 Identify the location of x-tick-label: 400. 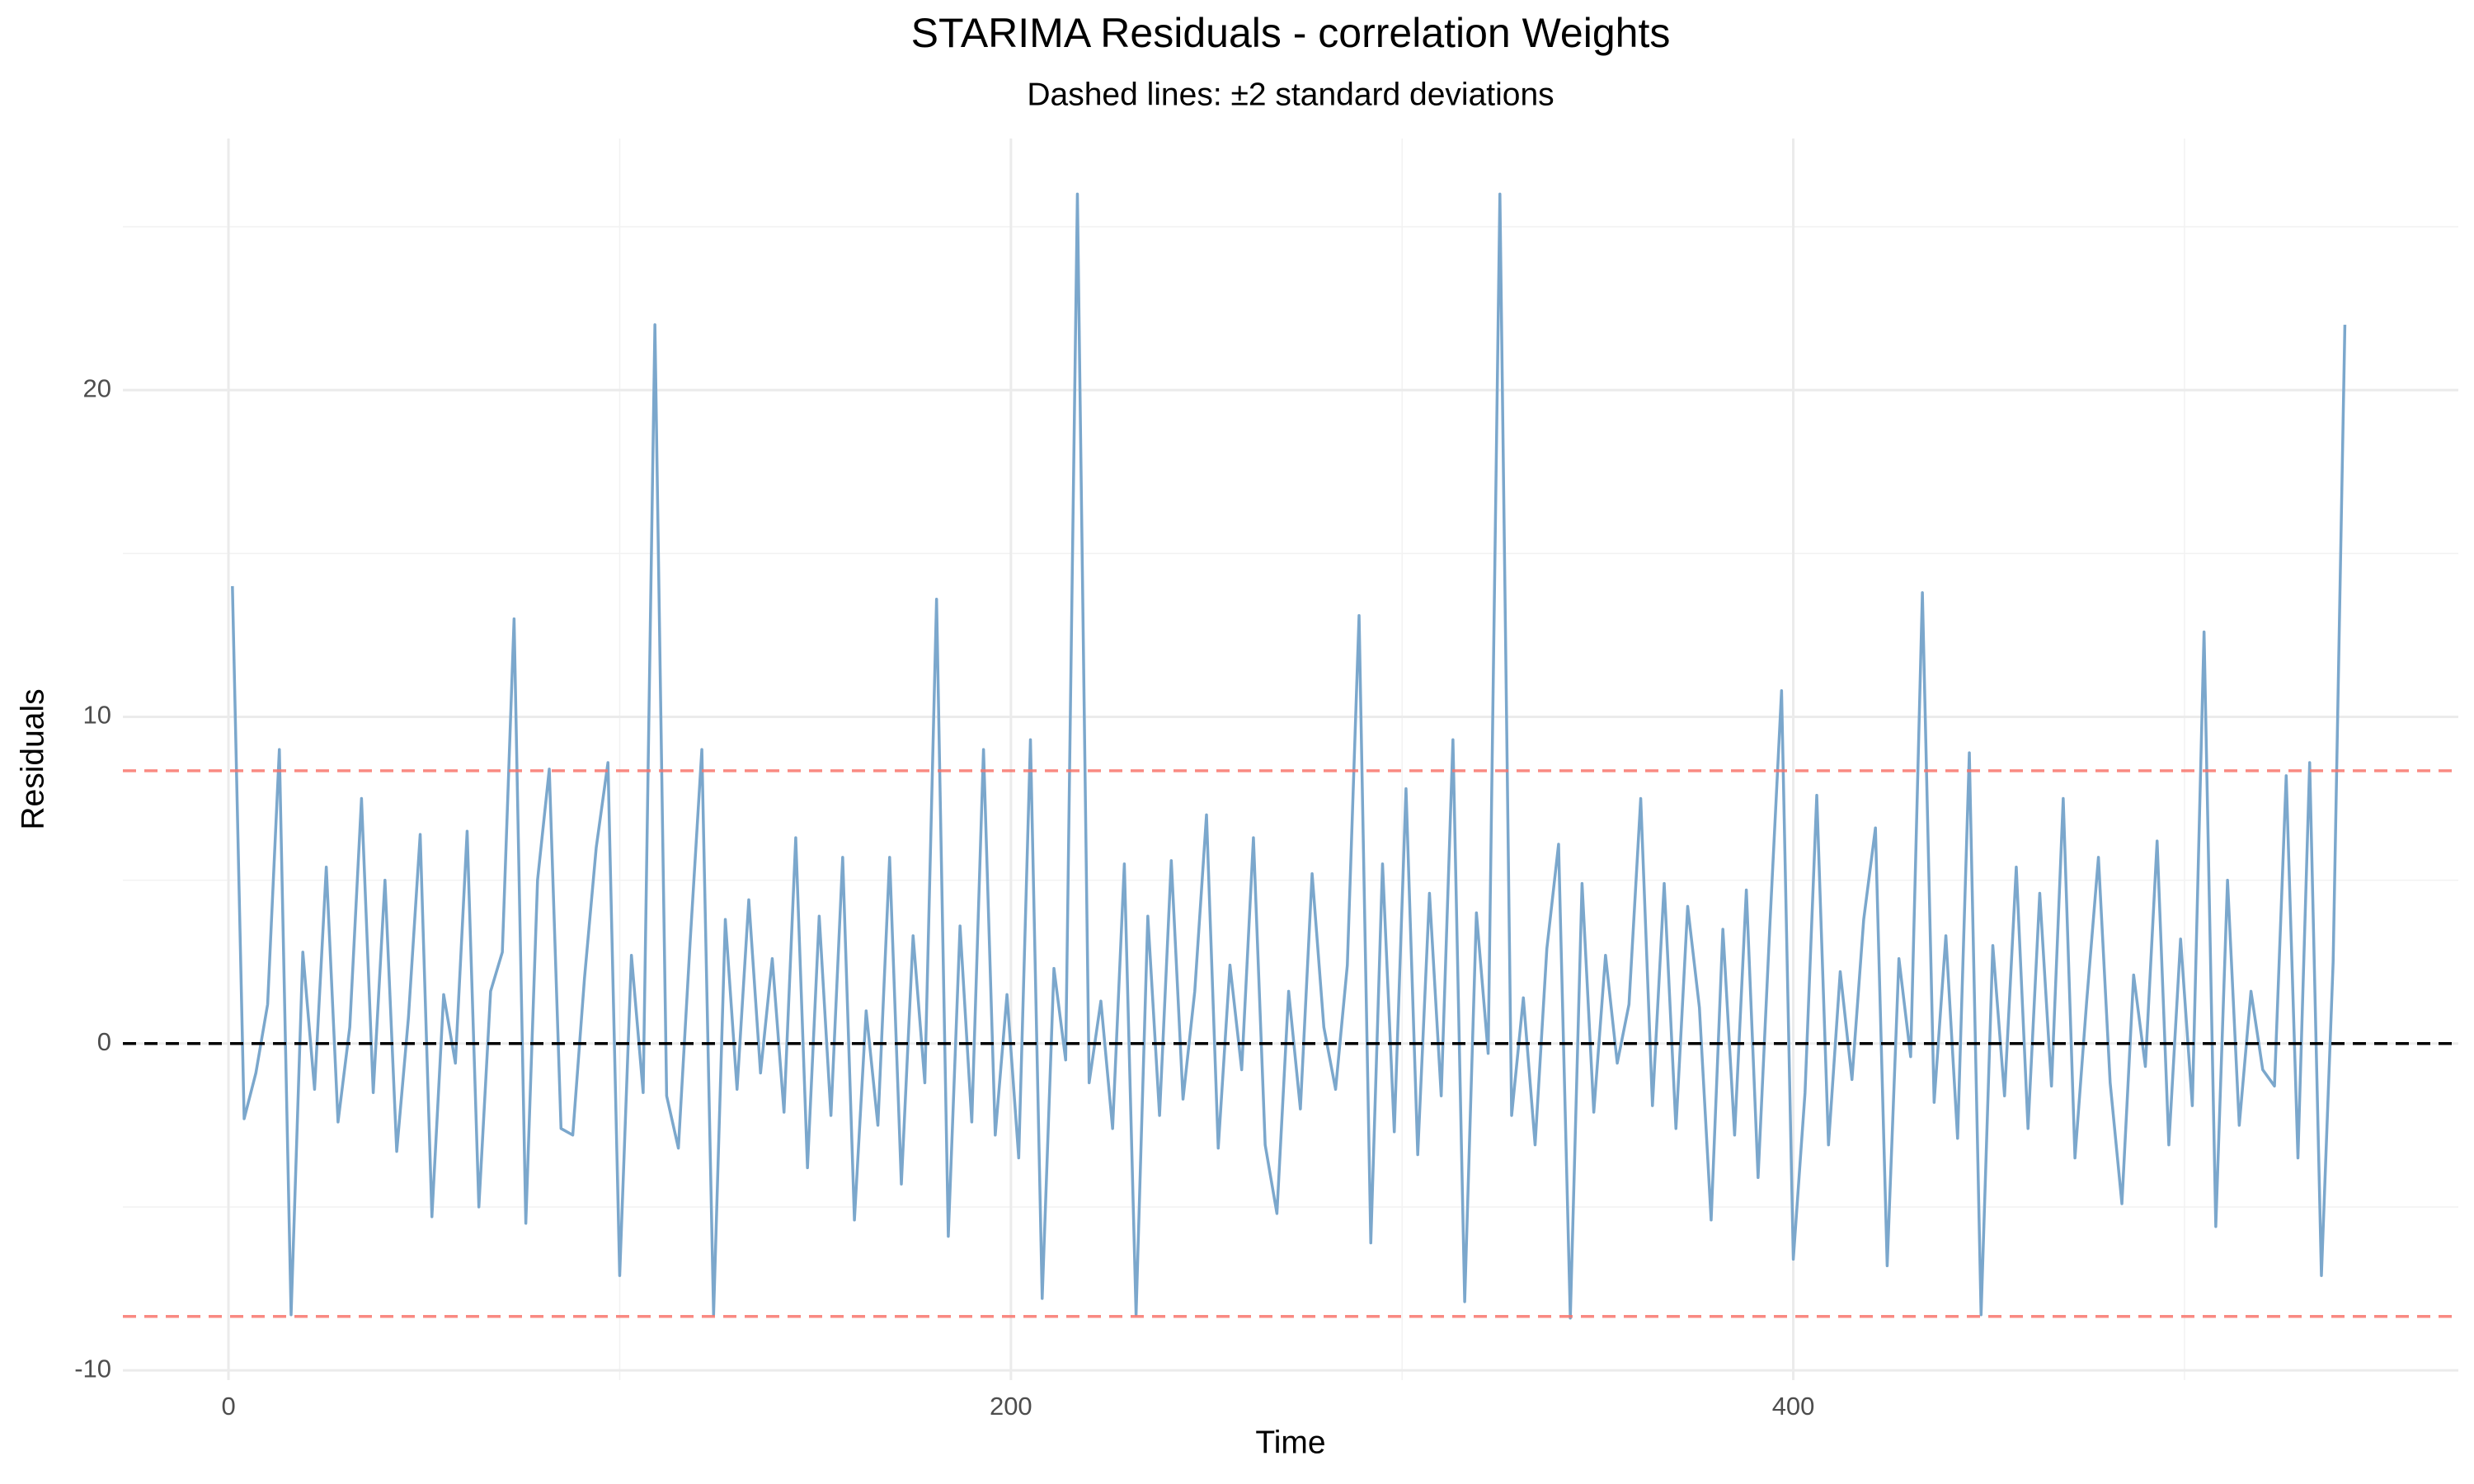
(1793, 1406).